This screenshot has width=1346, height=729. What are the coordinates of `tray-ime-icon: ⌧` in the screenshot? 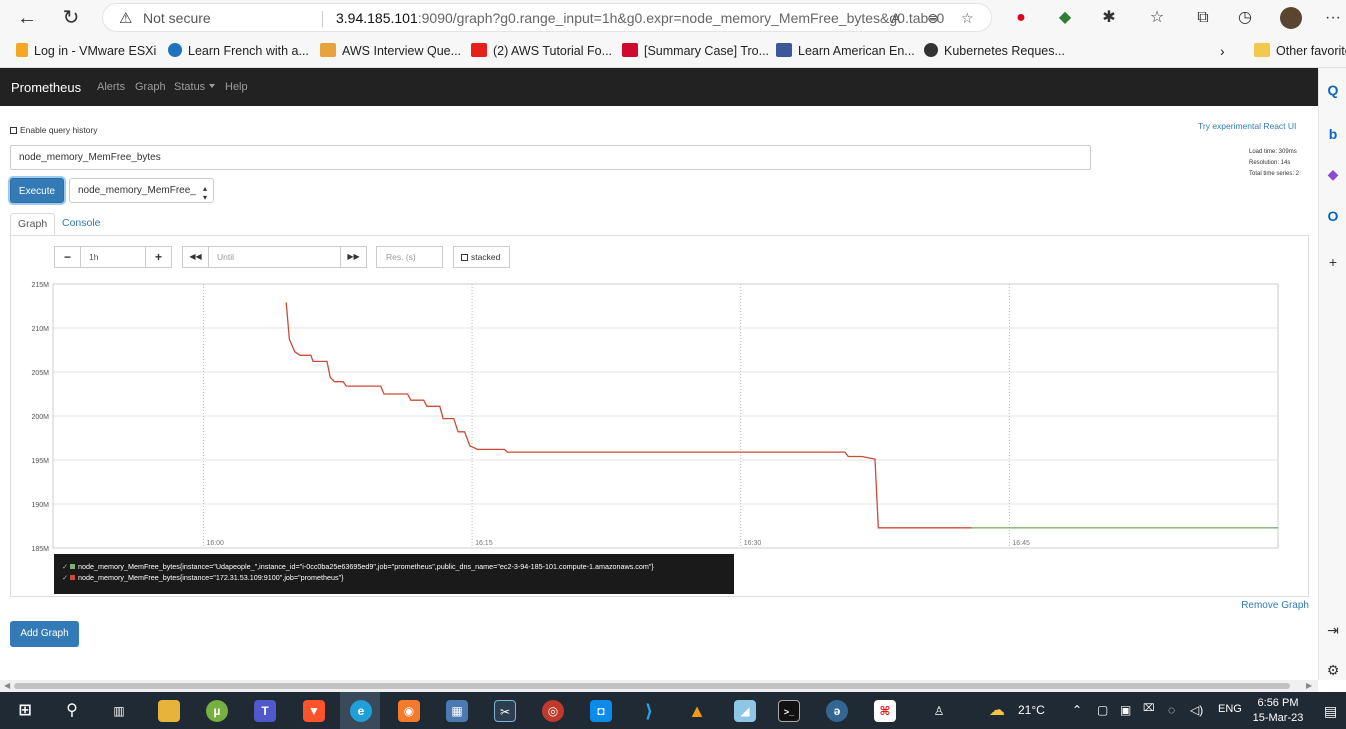 It's located at (1149, 708).